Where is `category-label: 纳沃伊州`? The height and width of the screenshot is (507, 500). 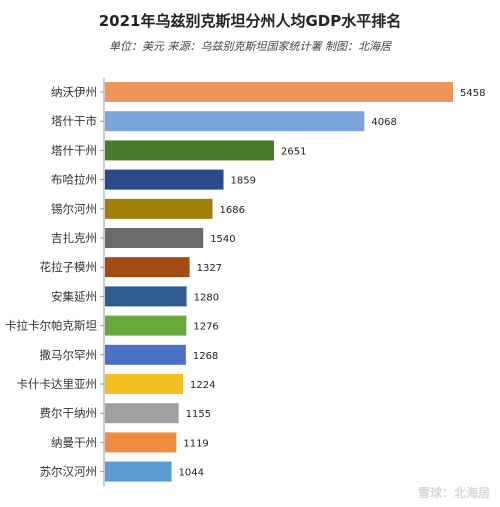
category-label: 纳沃伊州 is located at coordinates (74, 92).